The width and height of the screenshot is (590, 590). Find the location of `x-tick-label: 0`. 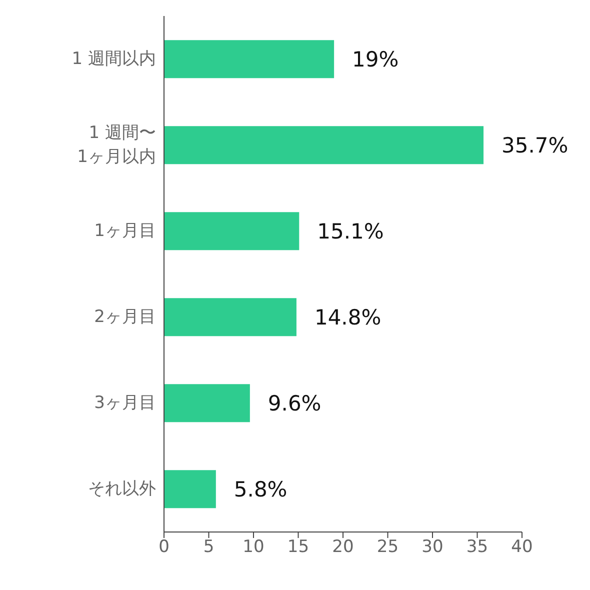

x-tick-label: 0 is located at coordinates (164, 547).